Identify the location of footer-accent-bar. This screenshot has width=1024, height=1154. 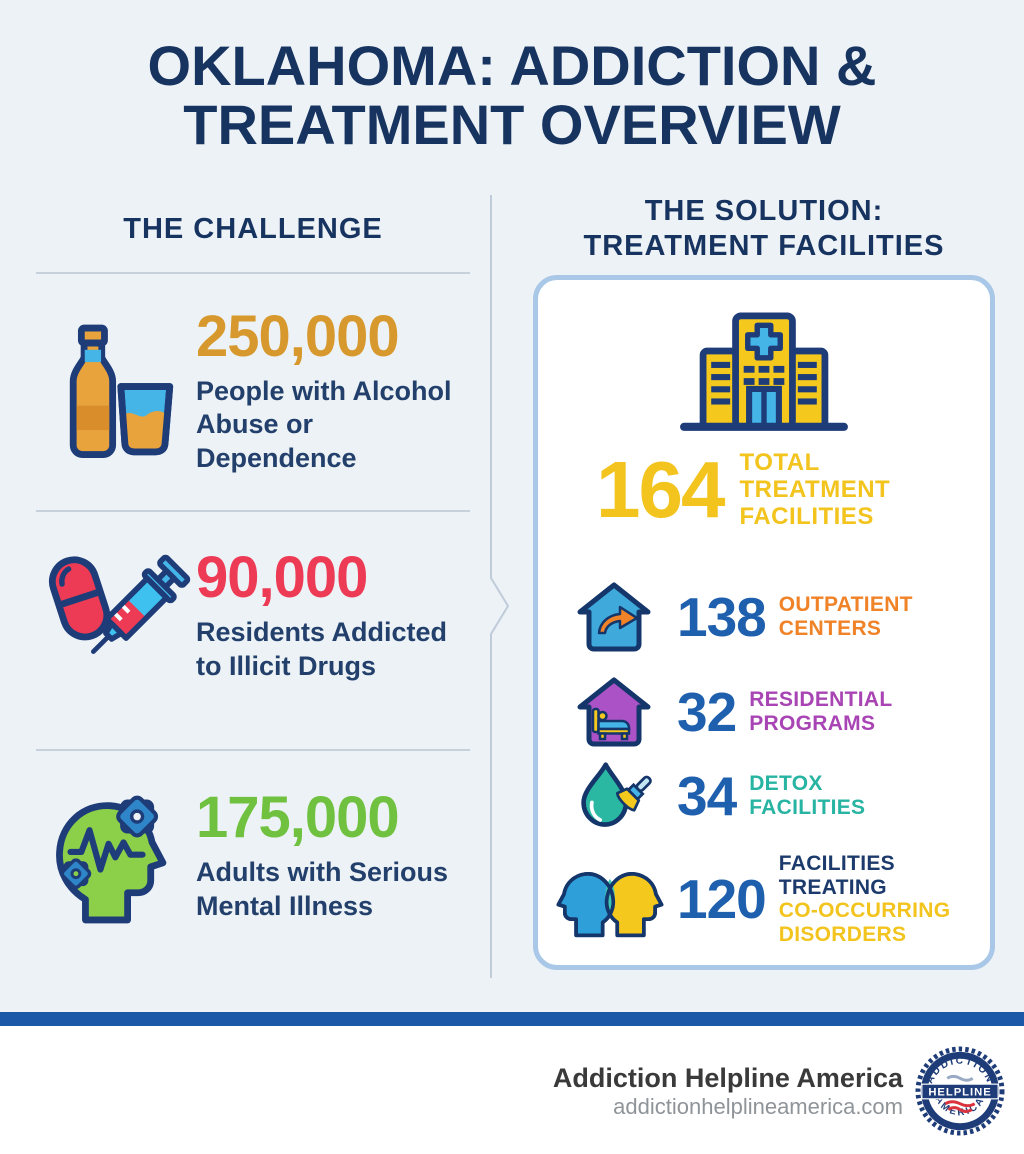
(512, 1019).